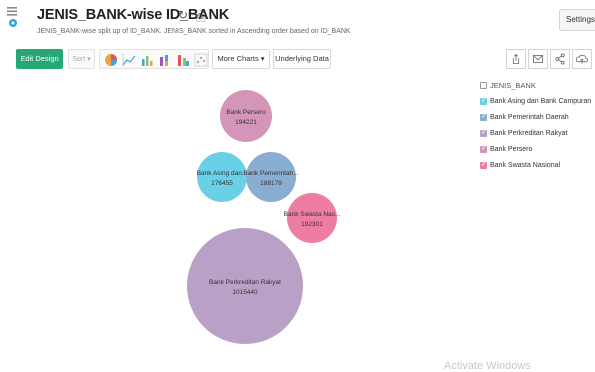  I want to click on bubble-pemerintah-daerah: Bank Pemerintah... 188179, so click(271, 177).